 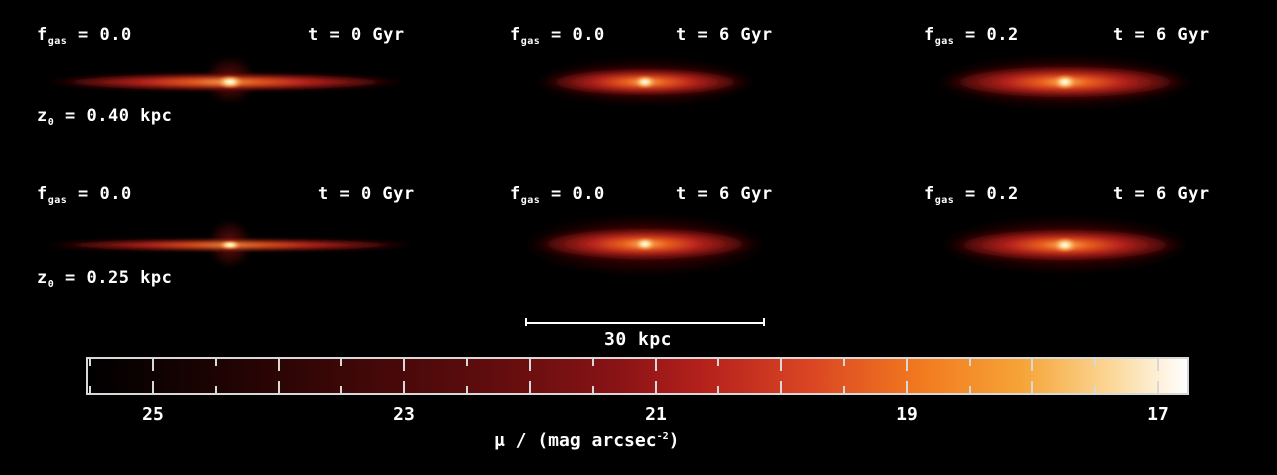 What do you see at coordinates (404, 414) in the screenshot?
I see `colorbar-tick-label-23: 23` at bounding box center [404, 414].